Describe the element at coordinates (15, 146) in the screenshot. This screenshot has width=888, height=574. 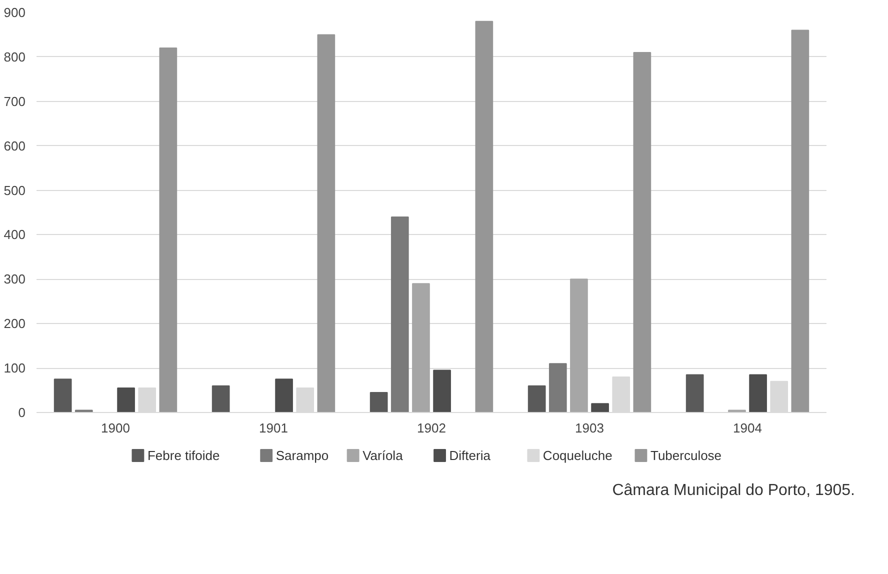
I see `y-tick-label: 600` at that location.